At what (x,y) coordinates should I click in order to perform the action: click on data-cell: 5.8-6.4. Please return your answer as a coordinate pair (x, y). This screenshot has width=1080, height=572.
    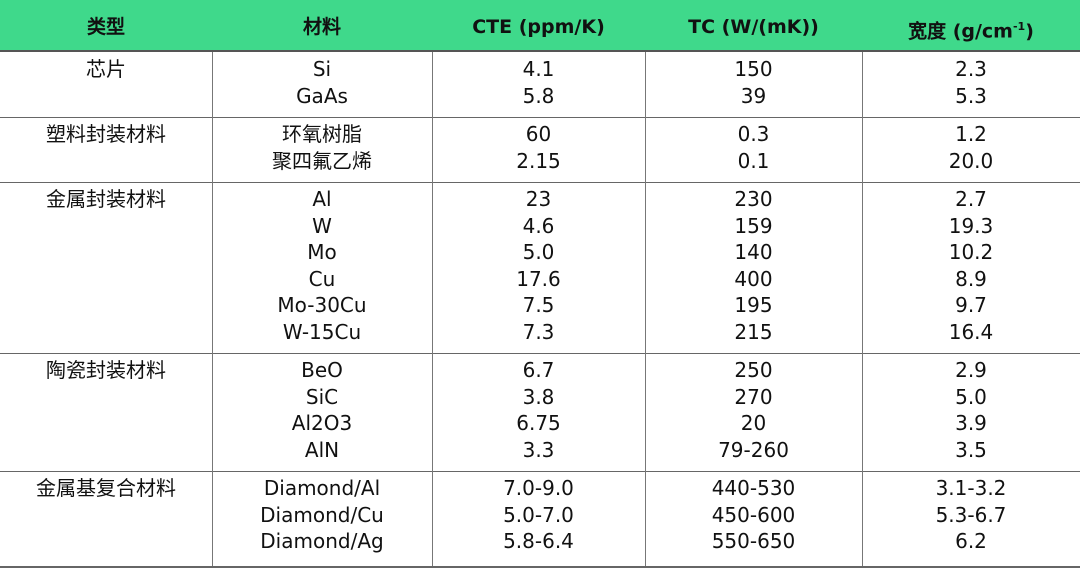
    Looking at the image, I should click on (538, 541).